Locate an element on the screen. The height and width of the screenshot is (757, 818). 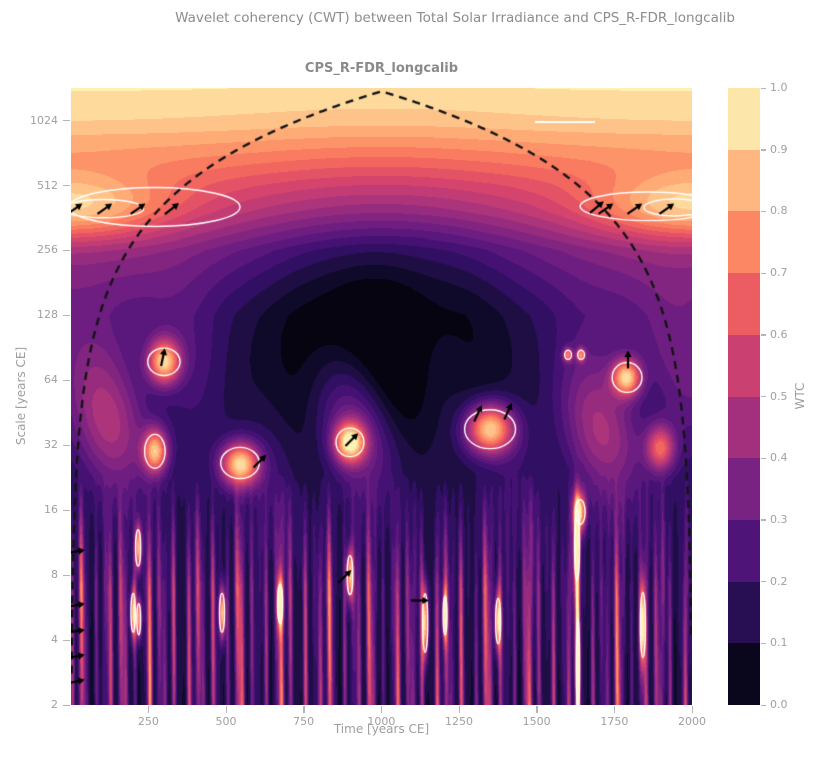
x-tick-label: 1250 is located at coordinates (459, 721).